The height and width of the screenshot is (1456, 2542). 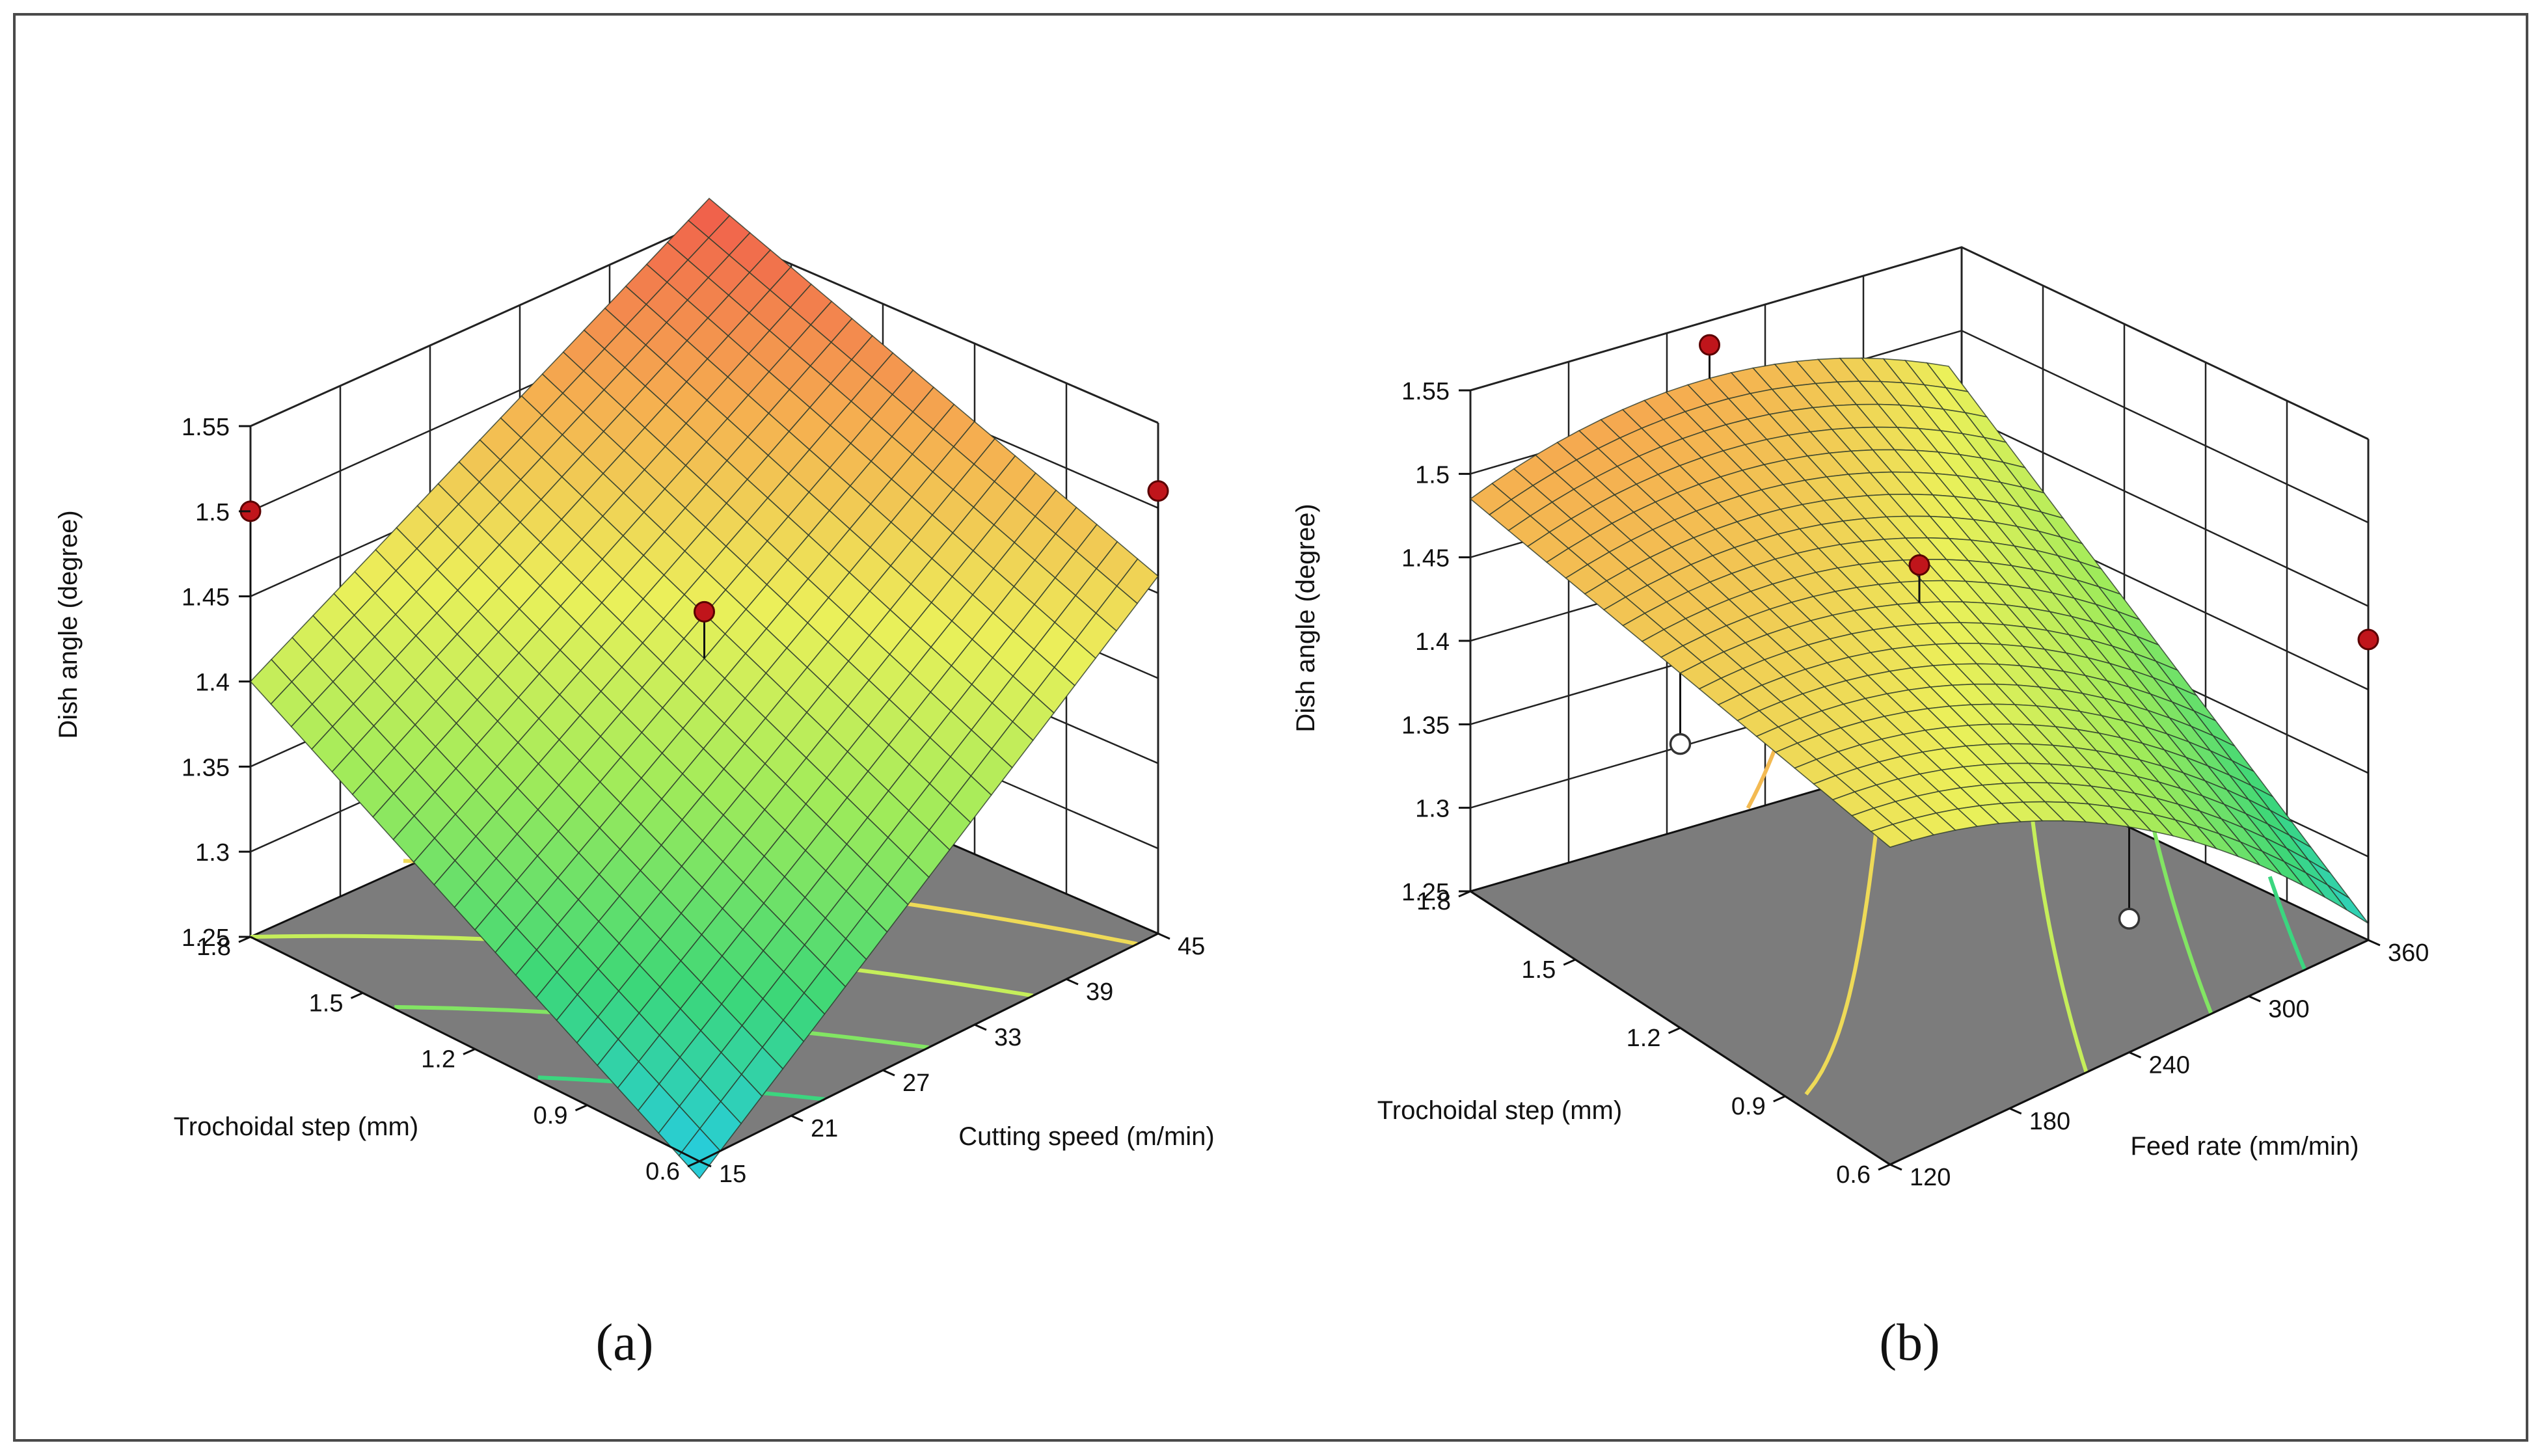 I want to click on right-axis-tick-label: 360, so click(x=2408, y=953).